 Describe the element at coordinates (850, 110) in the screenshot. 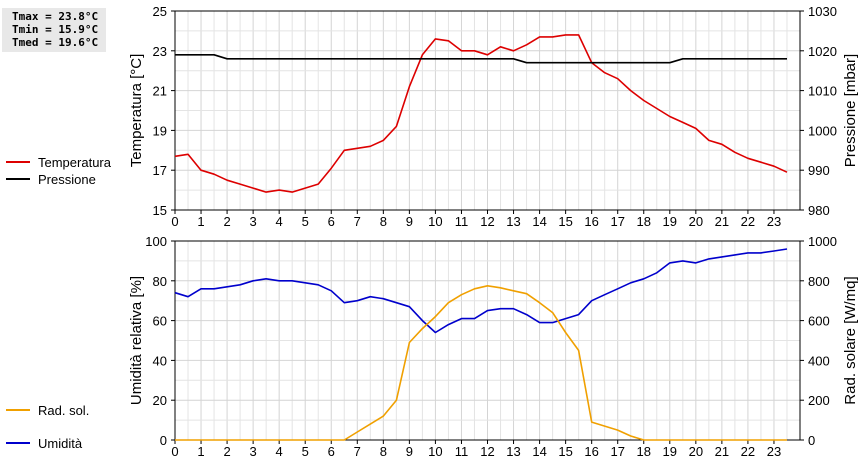

I see `panel1-y2label: Pressione [mbar]` at that location.